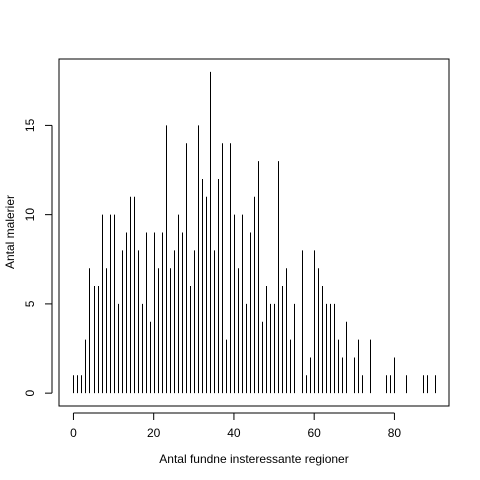 Image resolution: width=480 pixels, height=480 pixels. Describe the element at coordinates (234, 433) in the screenshot. I see `x-tick-label: 40` at that location.